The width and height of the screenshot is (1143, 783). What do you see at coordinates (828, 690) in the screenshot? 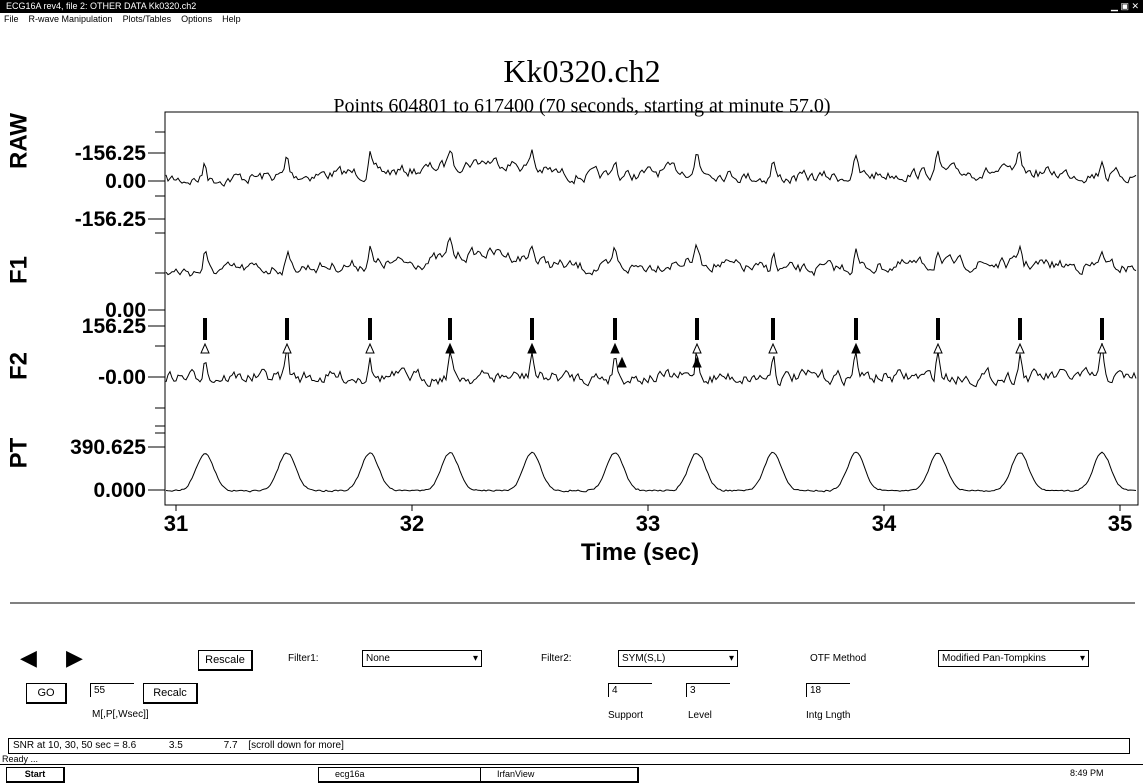
I see `intg-input: 18` at bounding box center [828, 690].